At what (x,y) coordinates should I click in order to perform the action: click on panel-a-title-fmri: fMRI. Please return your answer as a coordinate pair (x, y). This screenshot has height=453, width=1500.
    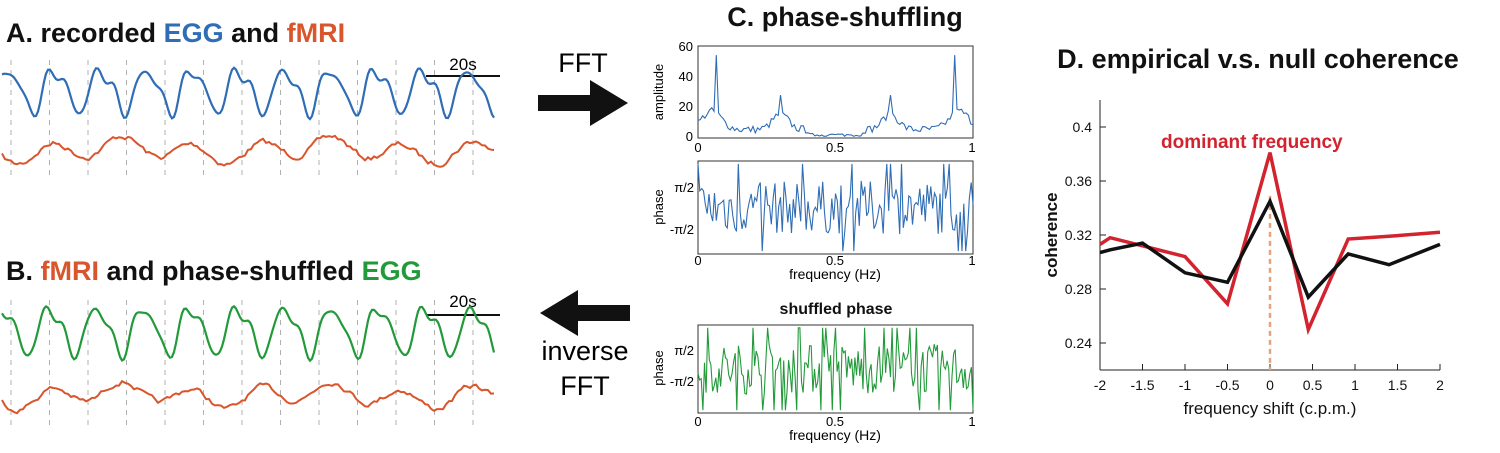
    Looking at the image, I should click on (316, 33).